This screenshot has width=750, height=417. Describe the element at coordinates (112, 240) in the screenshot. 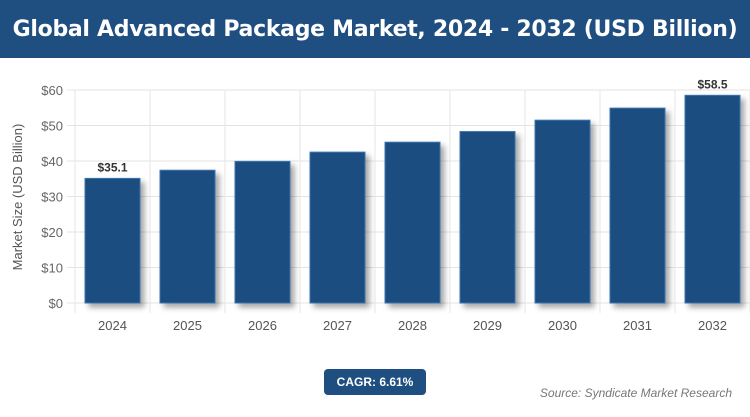

I see `bar-2024` at that location.